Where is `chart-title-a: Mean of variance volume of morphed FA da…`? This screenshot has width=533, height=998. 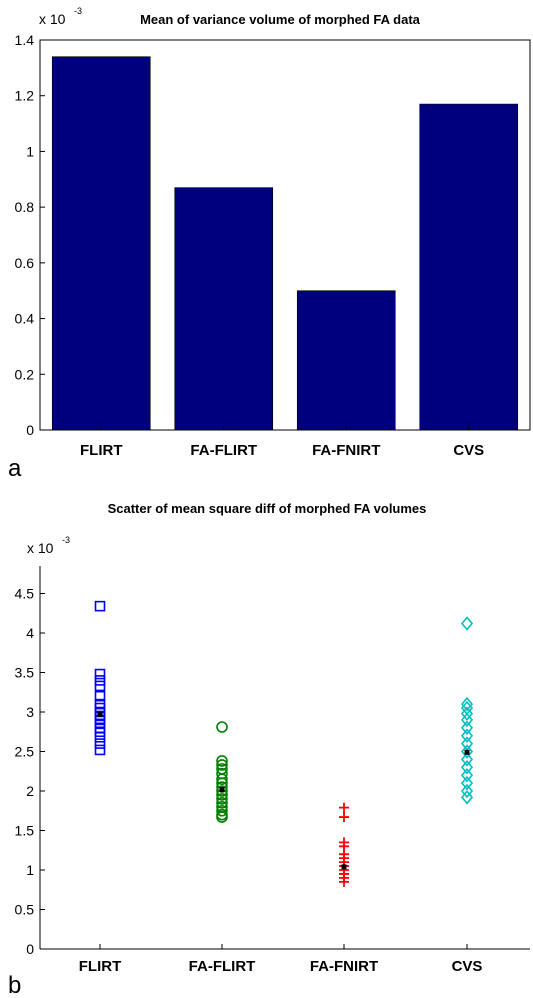
chart-title-a: Mean of variance volume of morphed FA da… is located at coordinates (280, 19).